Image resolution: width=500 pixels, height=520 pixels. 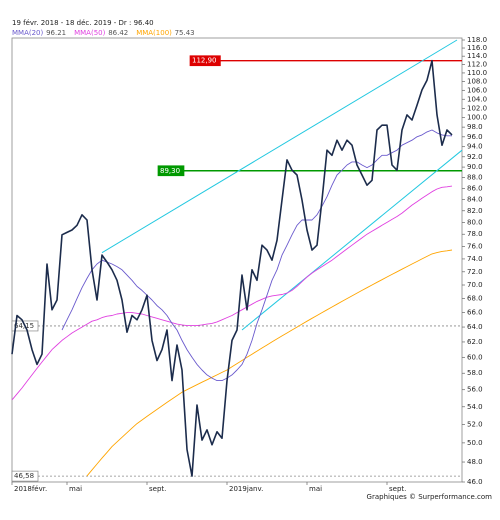 I want to click on y-tick-label: 82.0, so click(x=475, y=211).